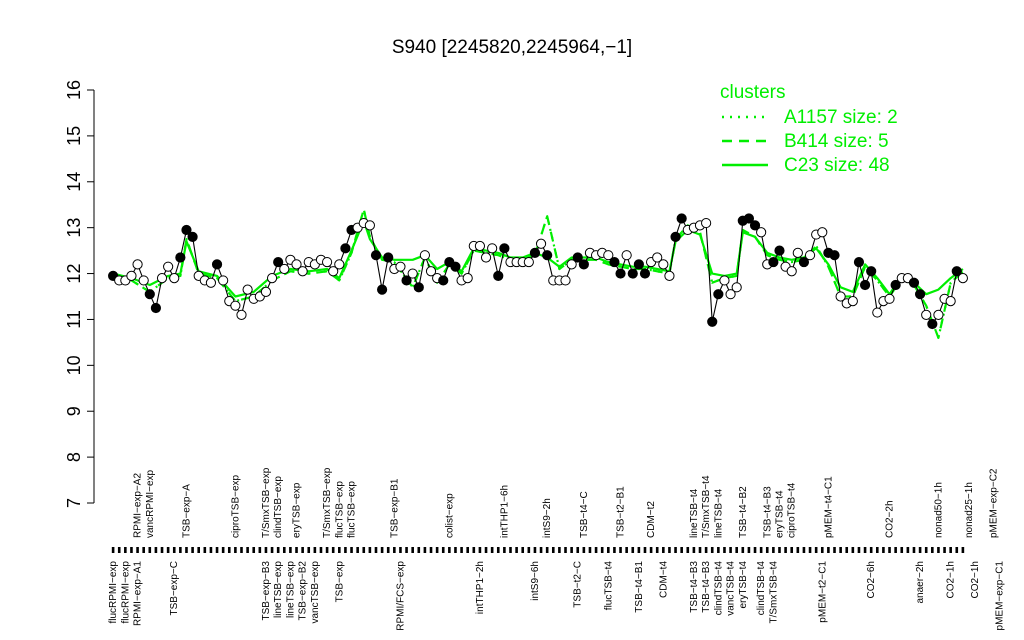 Image resolution: width=1024 pixels, height=640 pixels. I want to click on bottom-tick-label: flucTSB−t4, so click(608, 586).